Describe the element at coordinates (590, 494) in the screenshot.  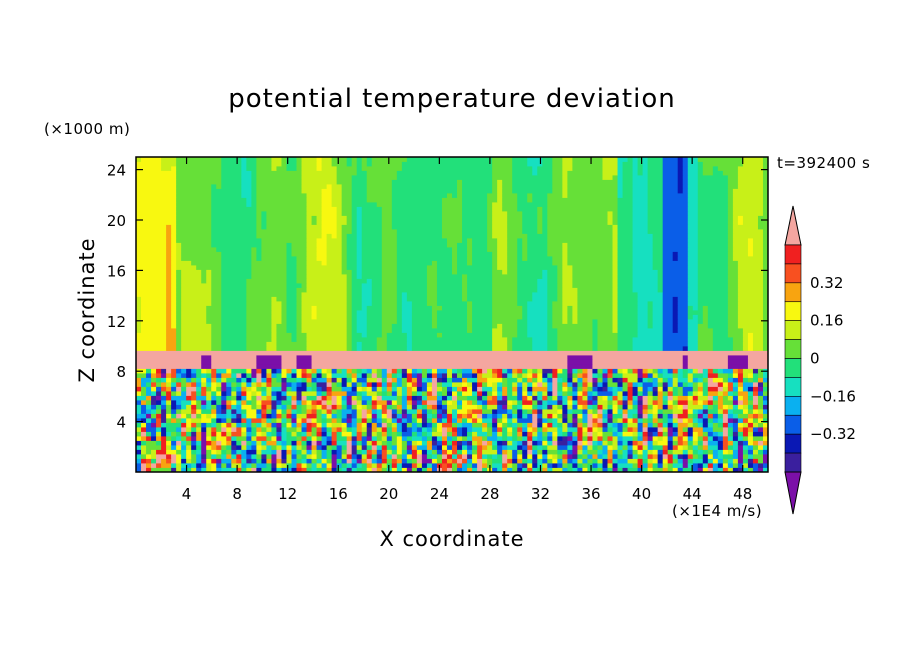
I see `x-tick-label: 36` at that location.